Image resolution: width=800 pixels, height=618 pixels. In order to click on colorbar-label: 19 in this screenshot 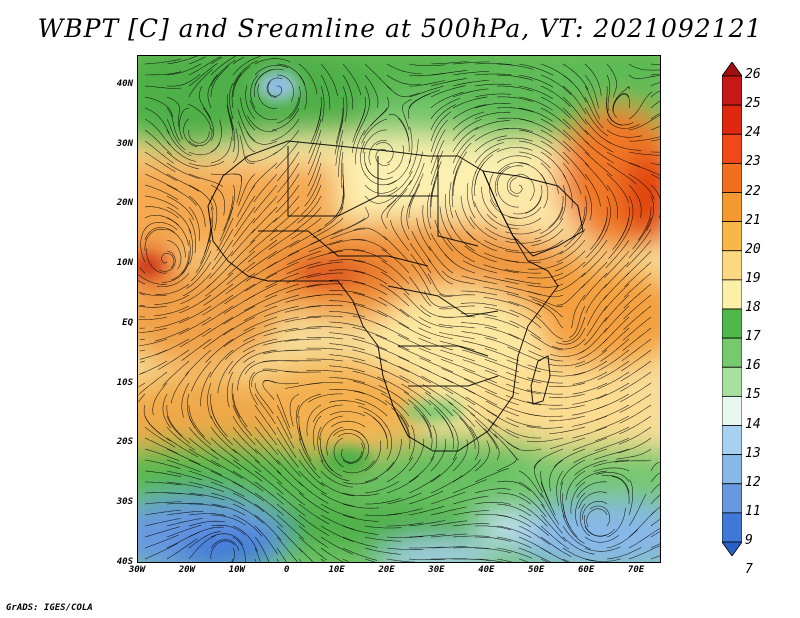, I will do `click(753, 278)`.